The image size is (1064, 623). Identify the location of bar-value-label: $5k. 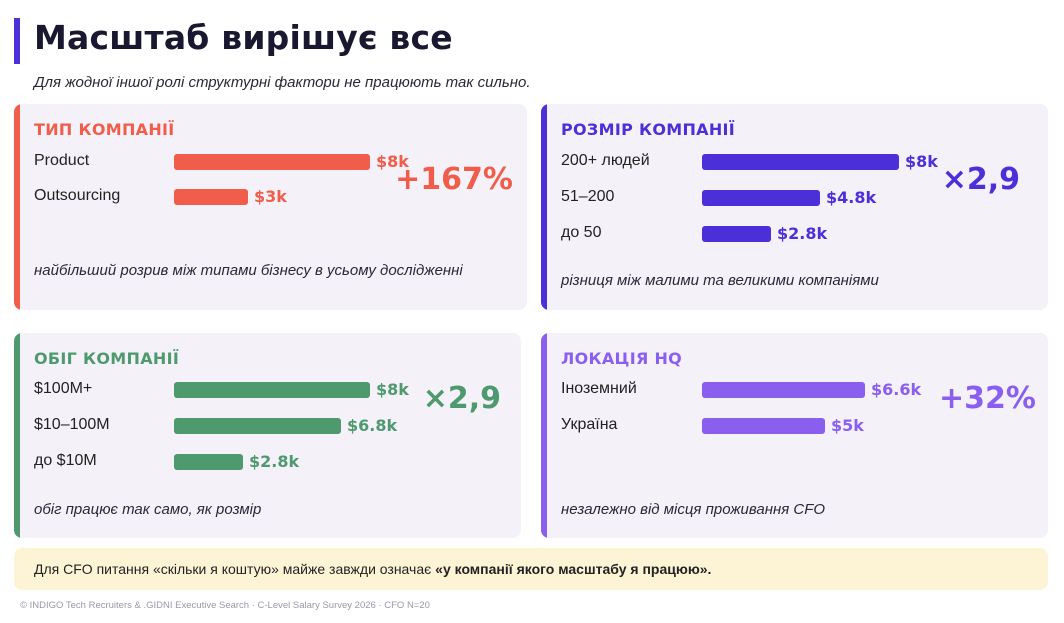
(847, 425).